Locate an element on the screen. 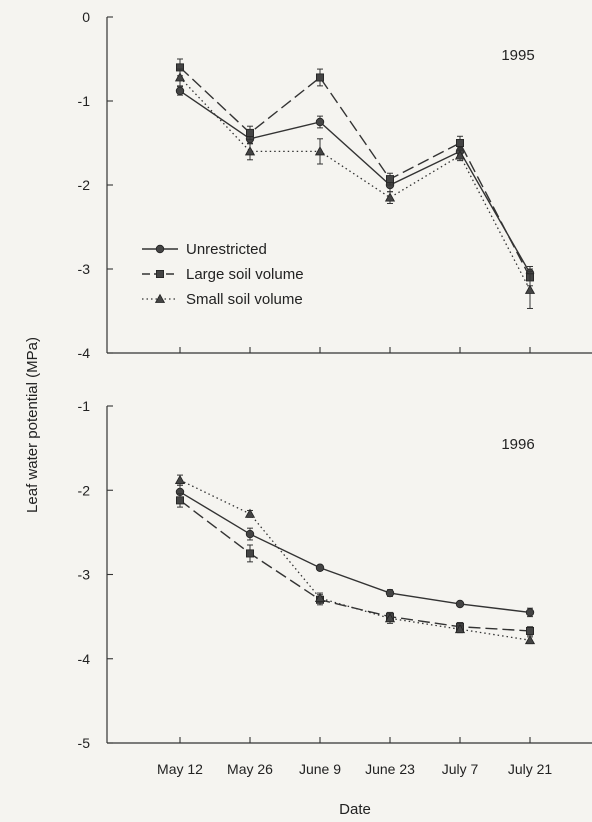 This screenshot has width=592, height=822. legend-entry-unrestricted: Unrestricted is located at coordinates (204, 249).